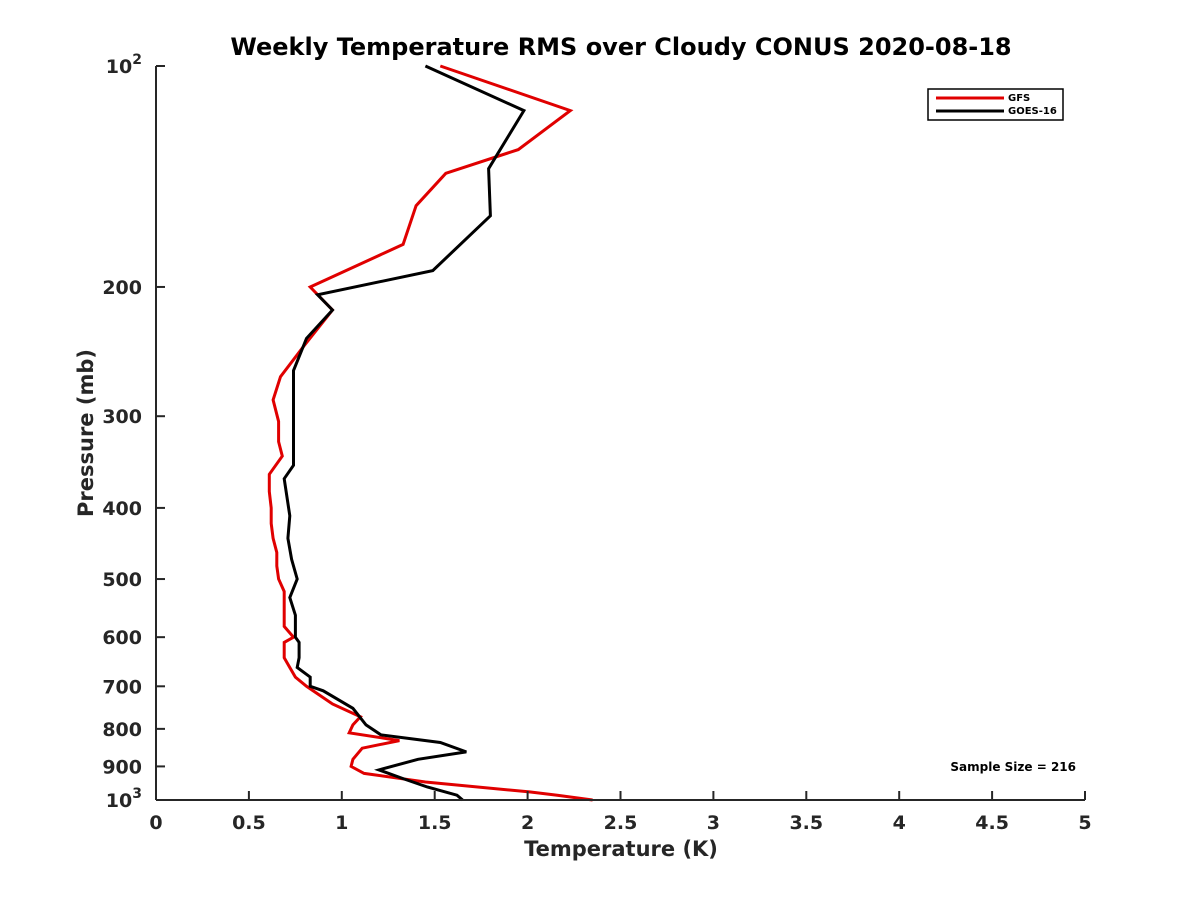  What do you see at coordinates (124, 65) in the screenshot?
I see `y-tick-label: 10²` at bounding box center [124, 65].